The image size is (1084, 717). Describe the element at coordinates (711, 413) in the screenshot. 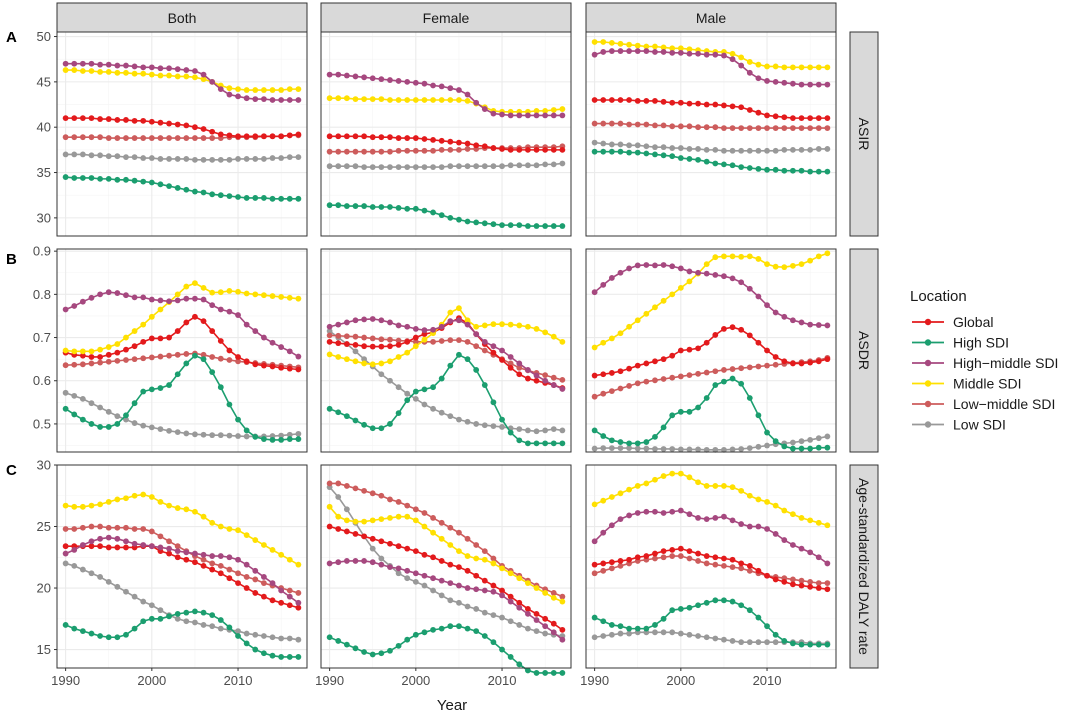

I see `series-high-sdi` at that location.